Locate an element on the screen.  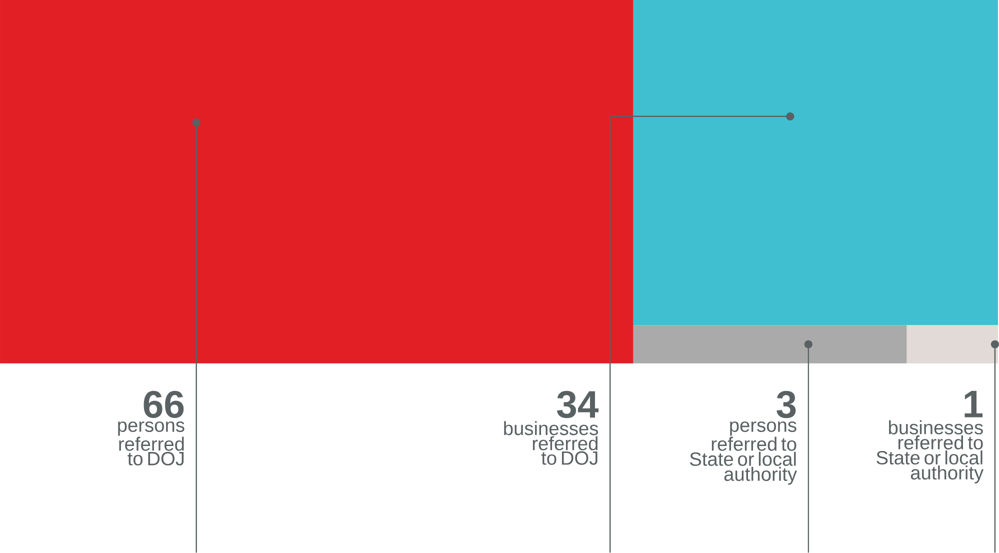
data-label: 34 is located at coordinates (577, 404).